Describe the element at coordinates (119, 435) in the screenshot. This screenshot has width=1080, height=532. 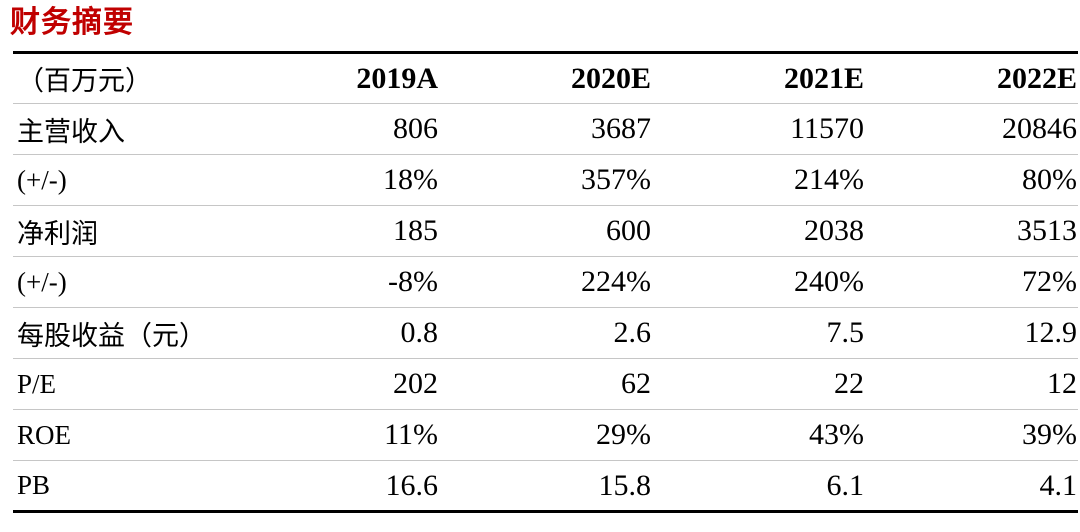
I see `row-label: ROE` at that location.